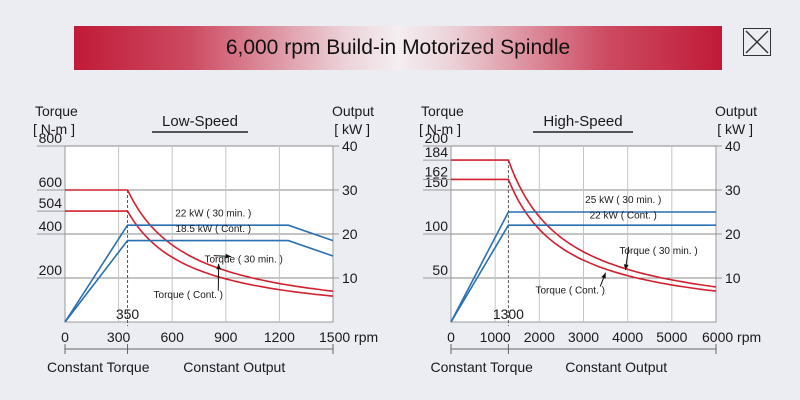 The width and height of the screenshot is (800, 400). Describe the element at coordinates (226, 337) in the screenshot. I see `x-tick-label: 900` at that location.